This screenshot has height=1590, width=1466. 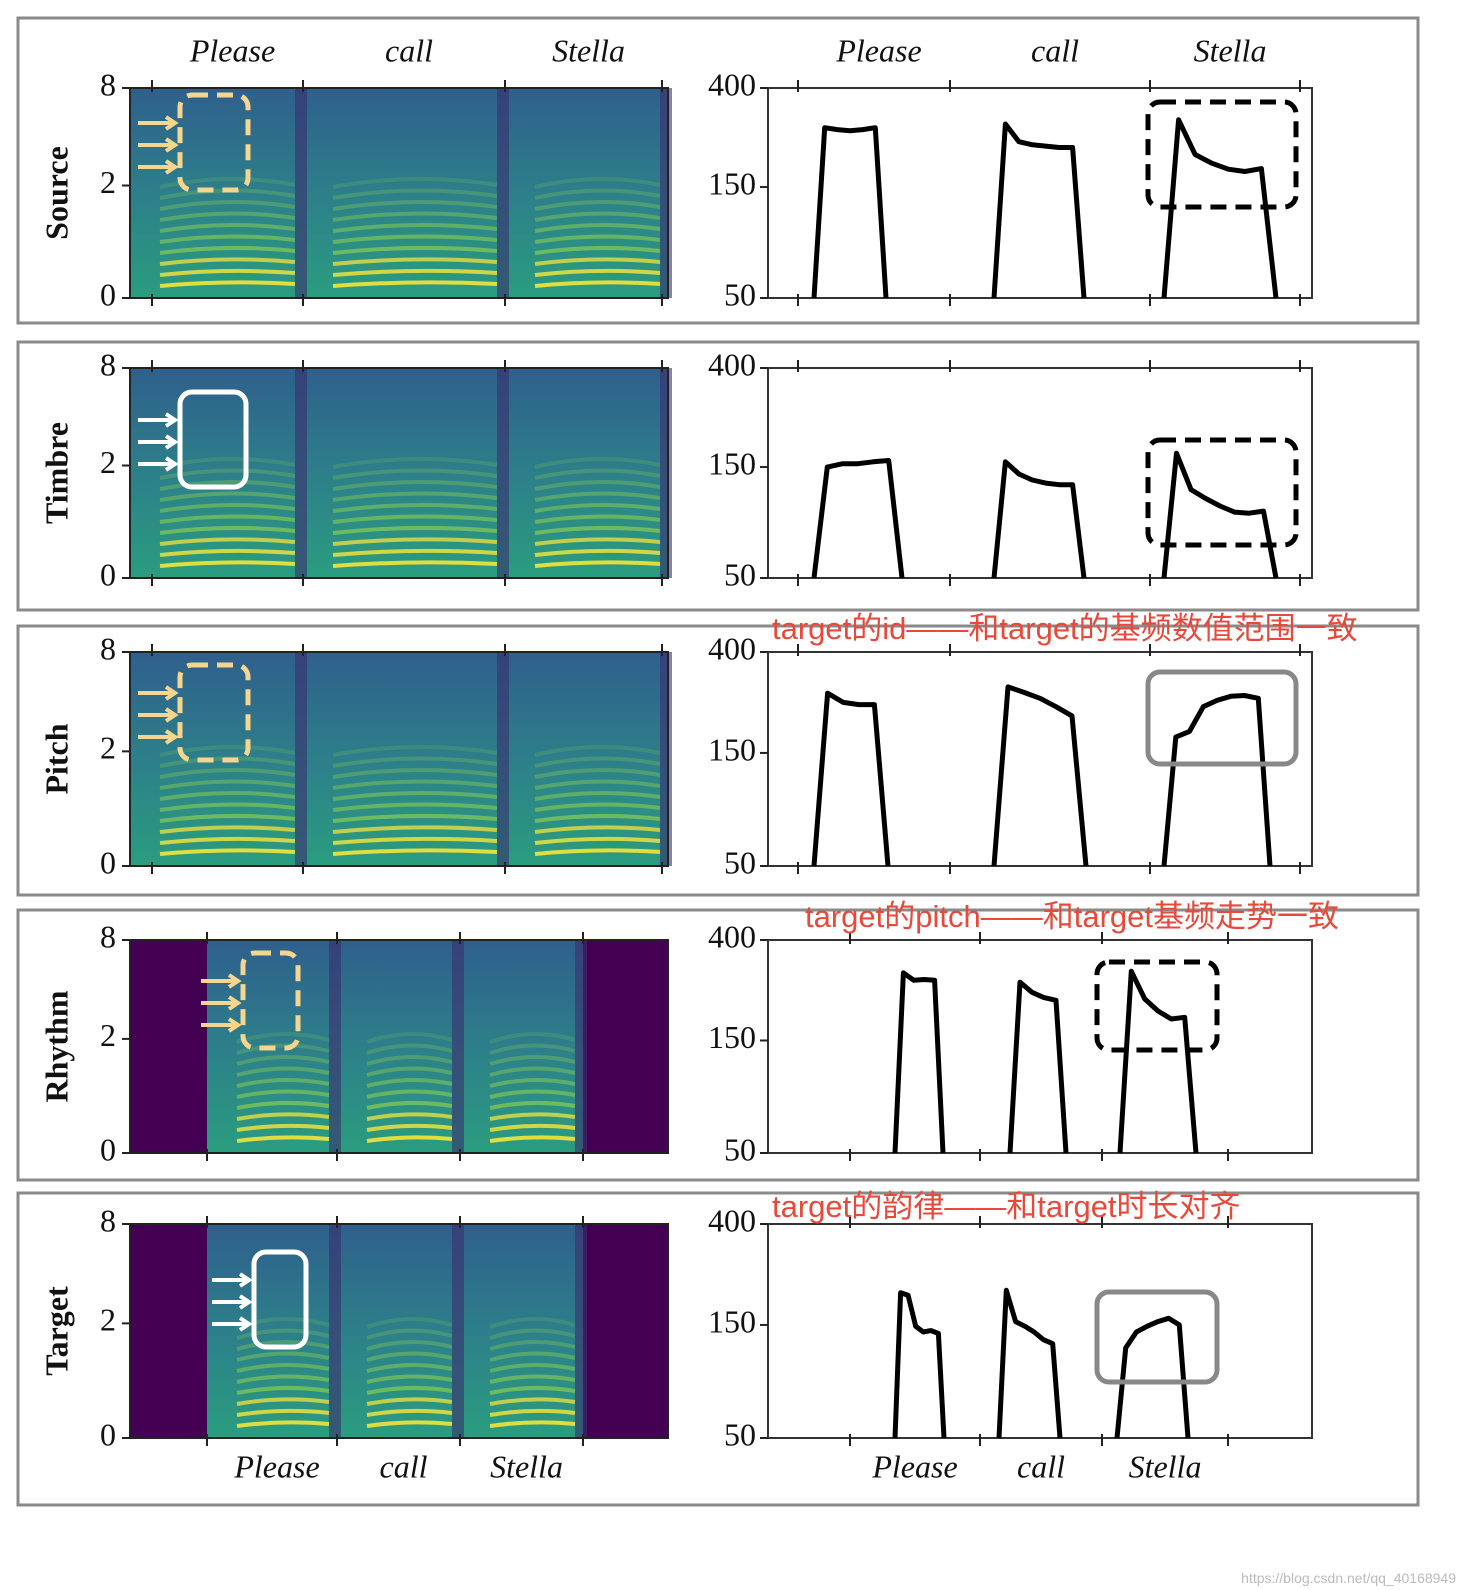 What do you see at coordinates (1230, 50) in the screenshot?
I see `word-label: Stella` at bounding box center [1230, 50].